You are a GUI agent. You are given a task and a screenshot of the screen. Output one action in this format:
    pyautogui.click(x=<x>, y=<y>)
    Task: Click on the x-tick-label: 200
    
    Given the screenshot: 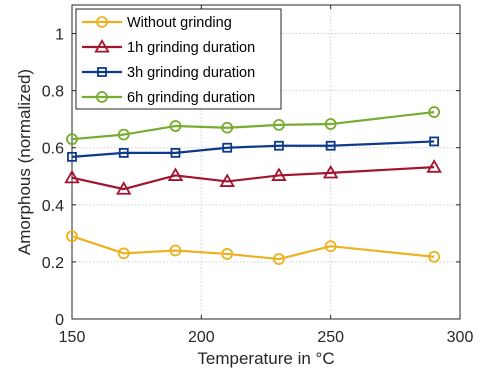 What is the action you would take?
    pyautogui.click(x=201, y=337)
    